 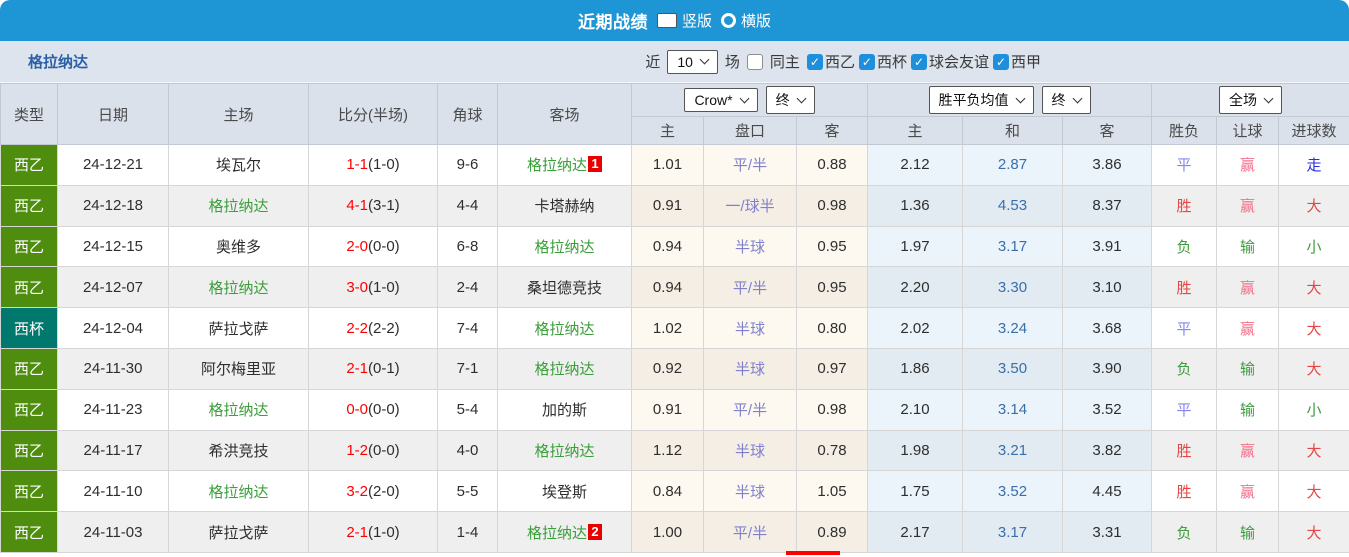 What do you see at coordinates (556, 166) in the screenshot?
I see `away-team-name: 格拉纳达` at bounding box center [556, 166].